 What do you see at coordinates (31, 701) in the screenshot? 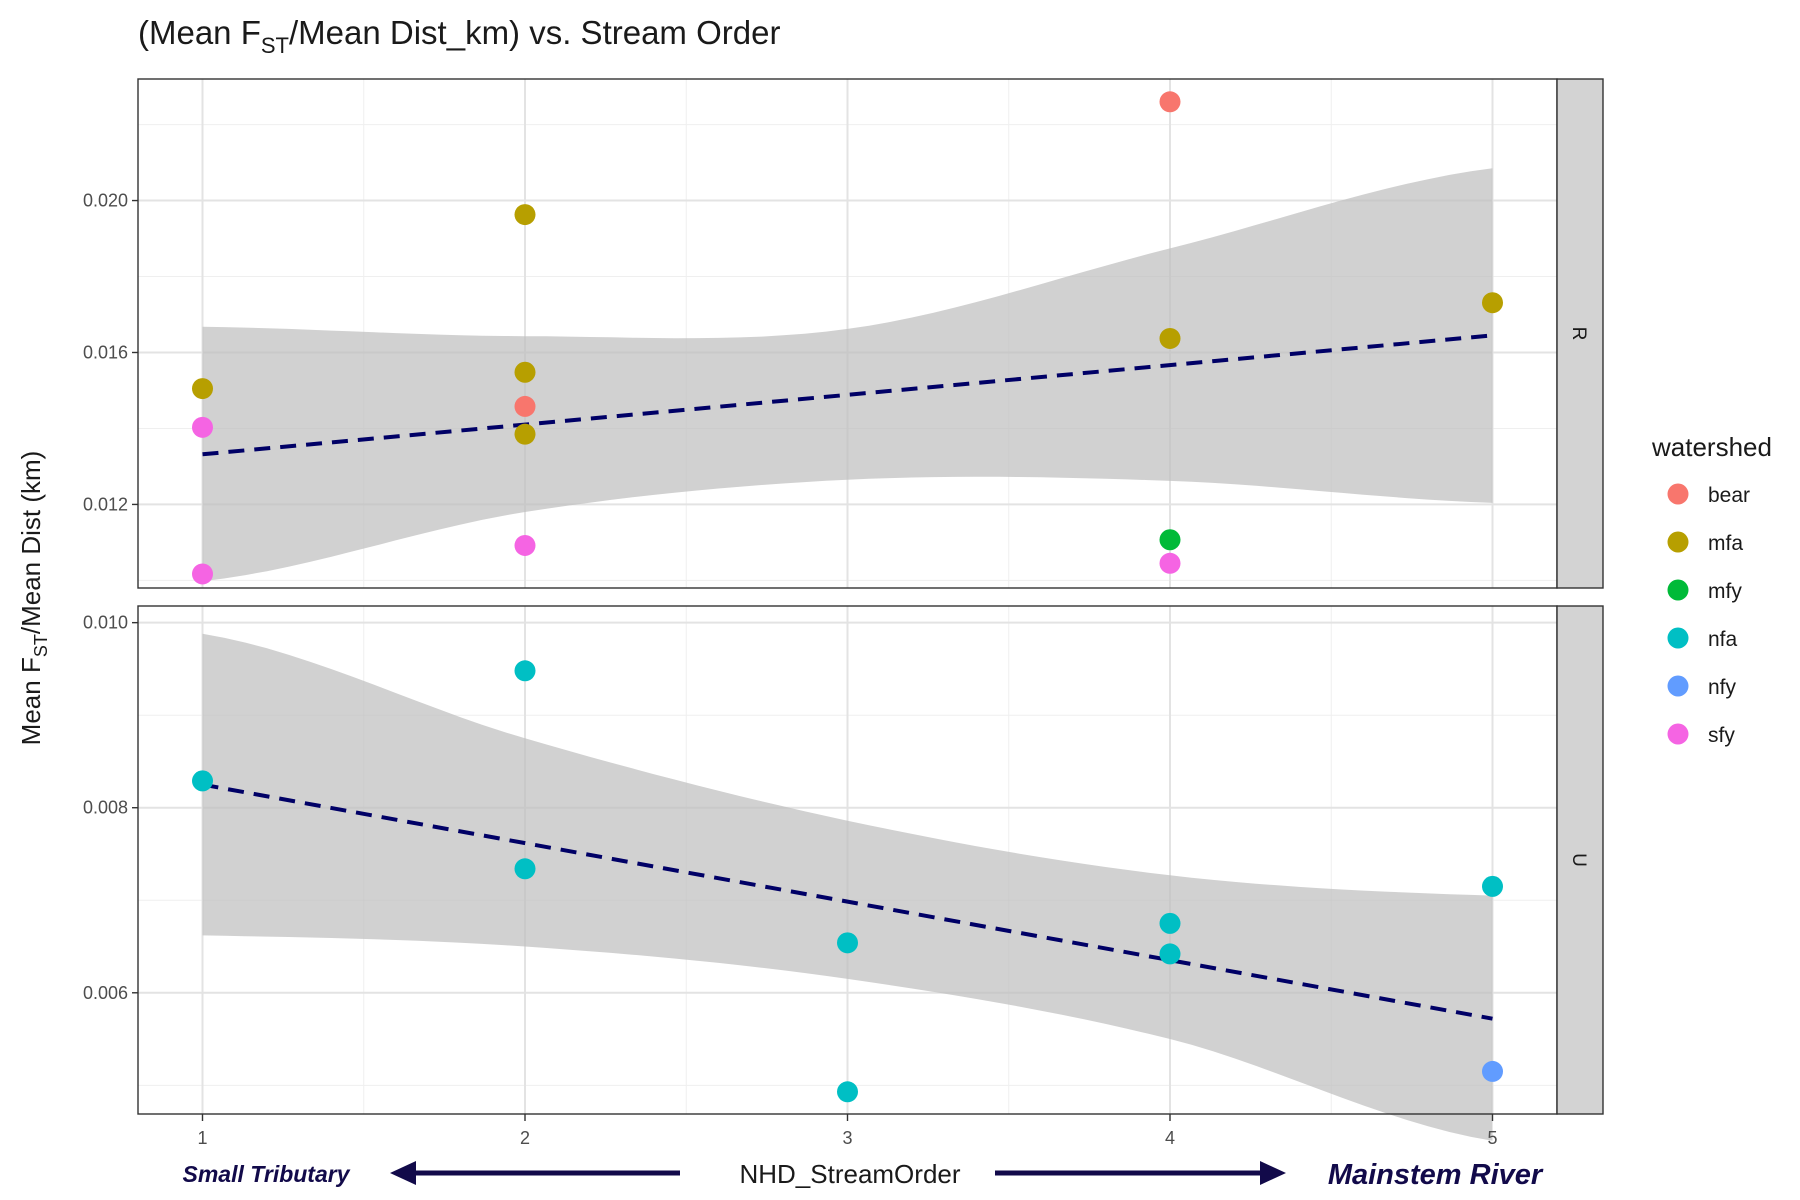
I see `y-axis-title-prefix: Mean F` at bounding box center [31, 701].